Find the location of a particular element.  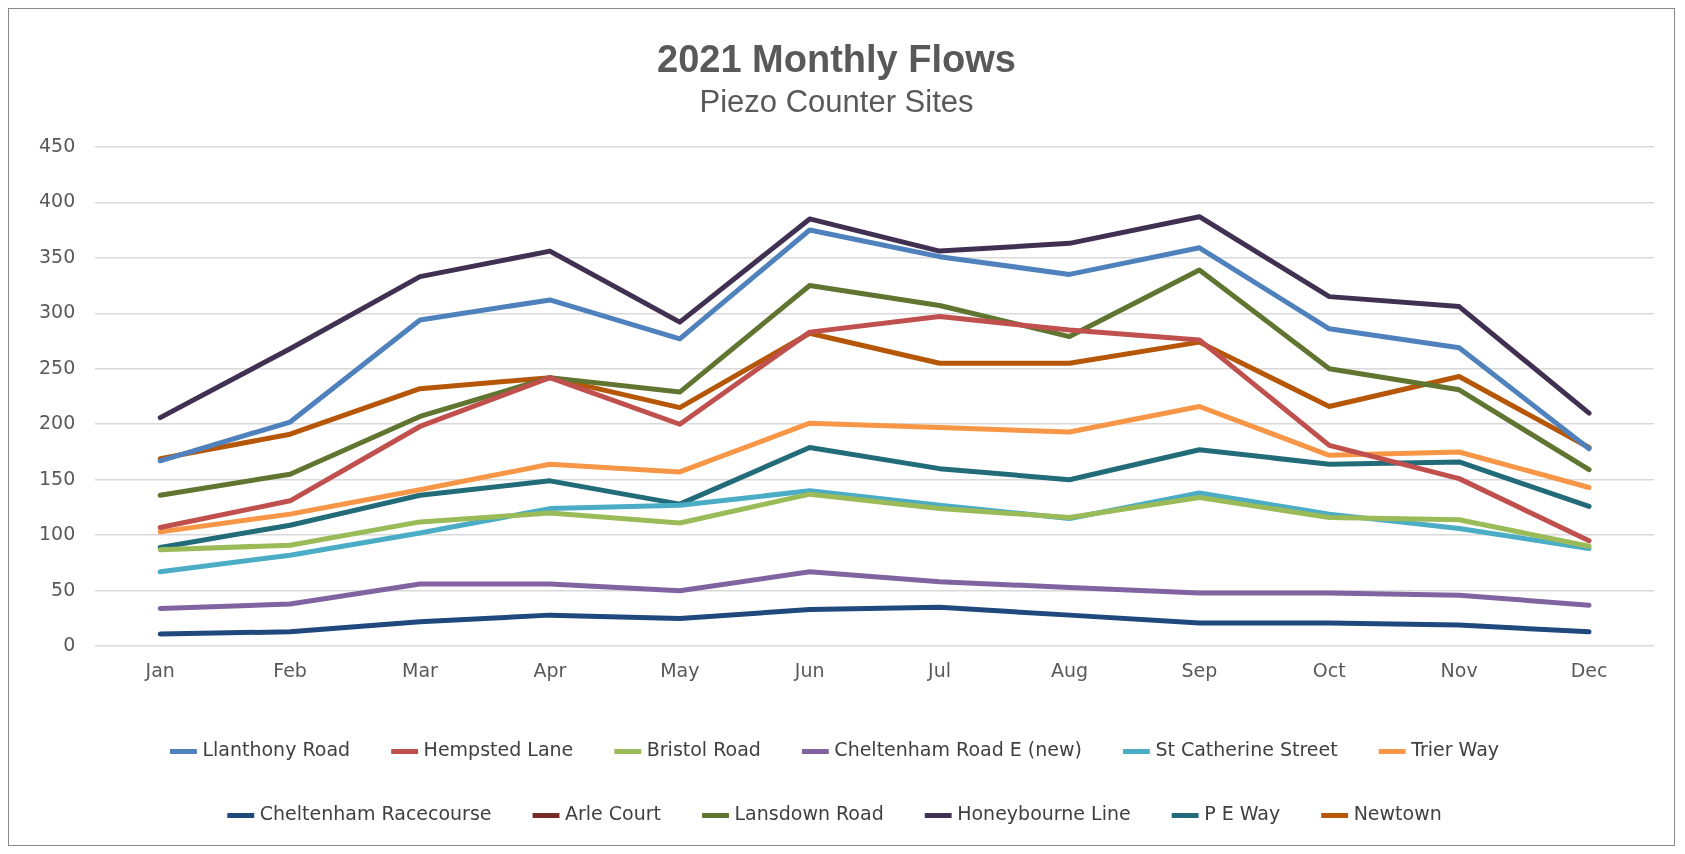

y-tick-label: 200 is located at coordinates (57, 422).